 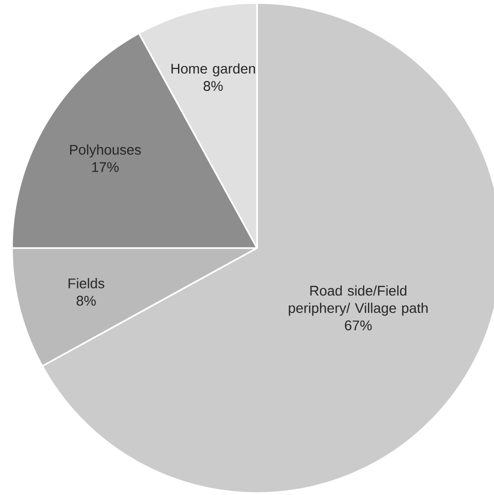 What do you see at coordinates (358, 300) in the screenshot?
I see `slice-label: Road side/Field periphery/ Village path` at bounding box center [358, 300].